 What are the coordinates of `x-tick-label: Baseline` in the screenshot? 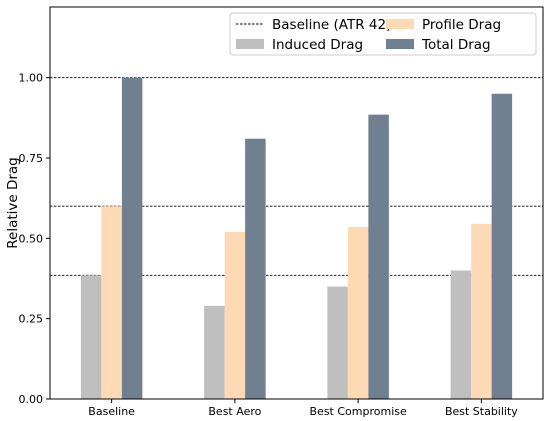 It's located at (111, 411).